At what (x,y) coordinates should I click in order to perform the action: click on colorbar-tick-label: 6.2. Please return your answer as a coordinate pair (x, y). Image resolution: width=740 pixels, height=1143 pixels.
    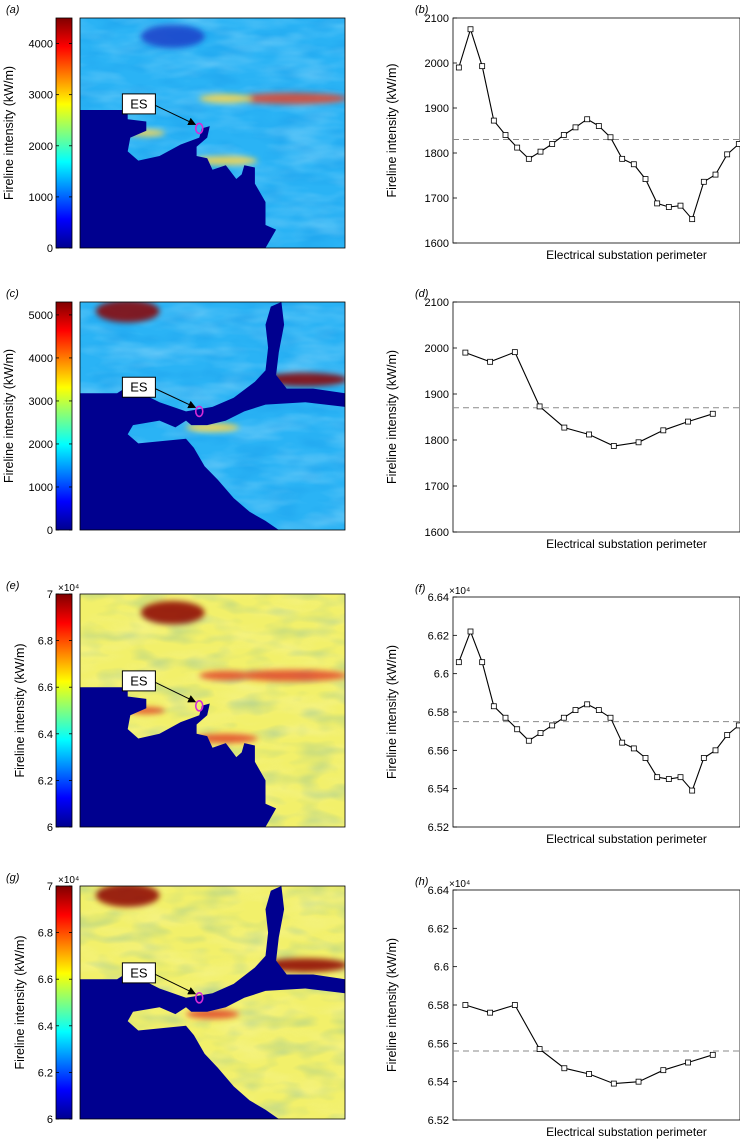
    Looking at the image, I should click on (45, 1073).